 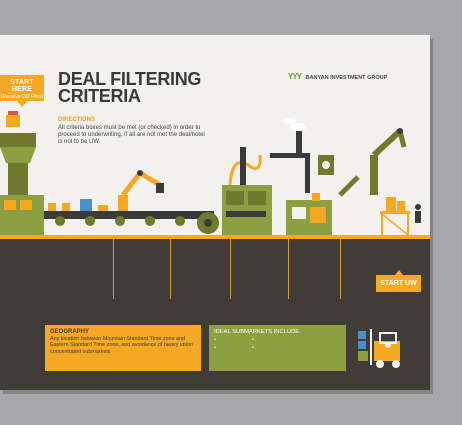 What do you see at coordinates (379, 348) in the screenshot?
I see `forklift-icon` at bounding box center [379, 348].